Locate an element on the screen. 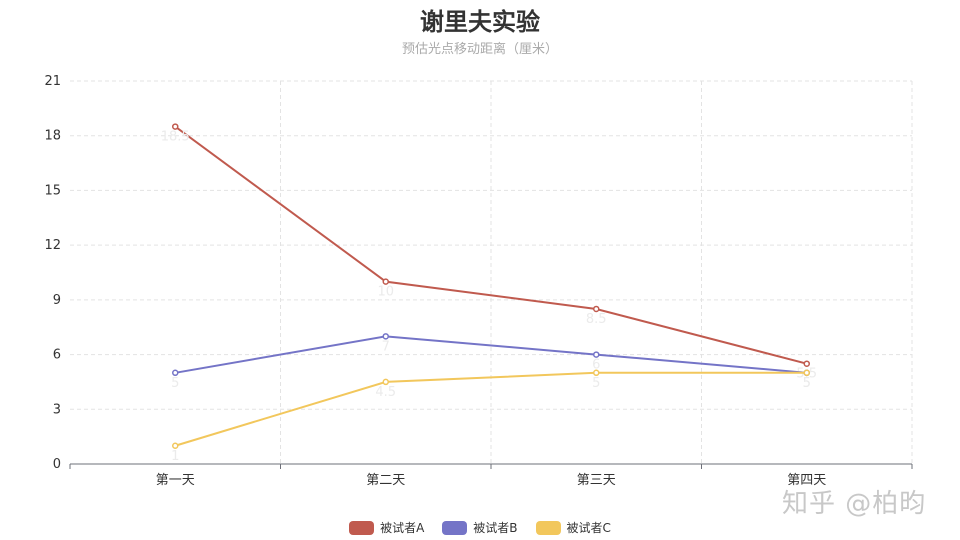  x-tick-label: 第二天 is located at coordinates (385, 480).